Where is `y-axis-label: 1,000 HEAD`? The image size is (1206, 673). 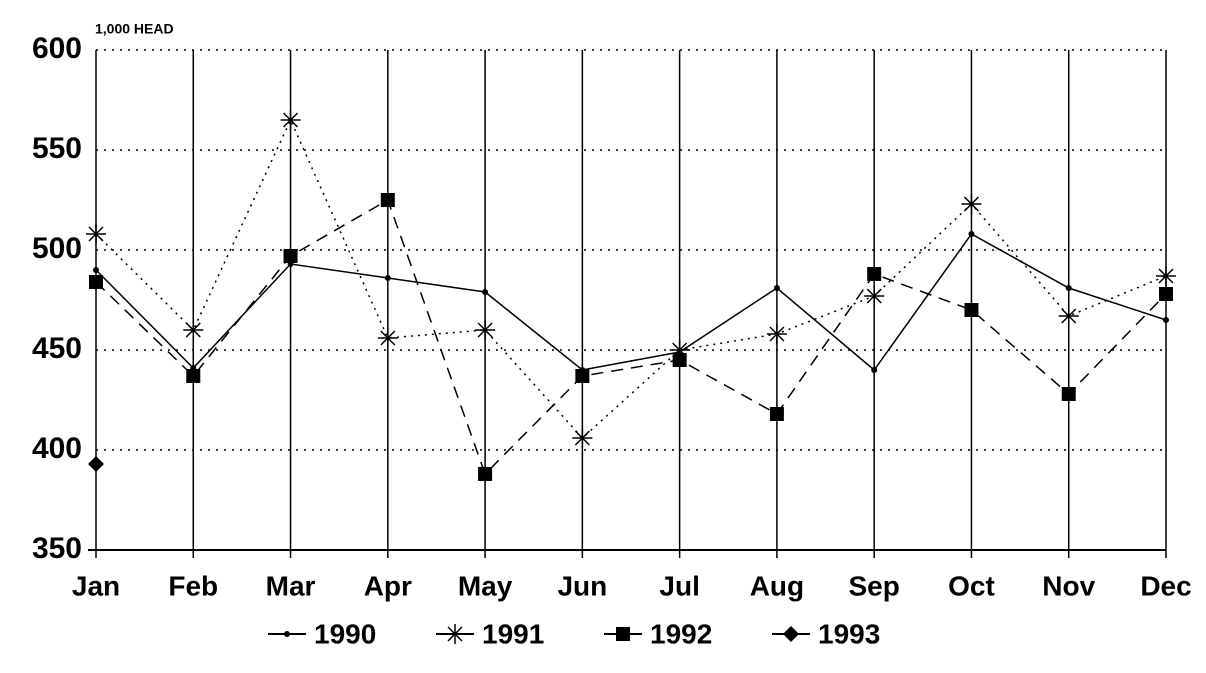 y-axis-label: 1,000 HEAD is located at coordinates (134, 29).